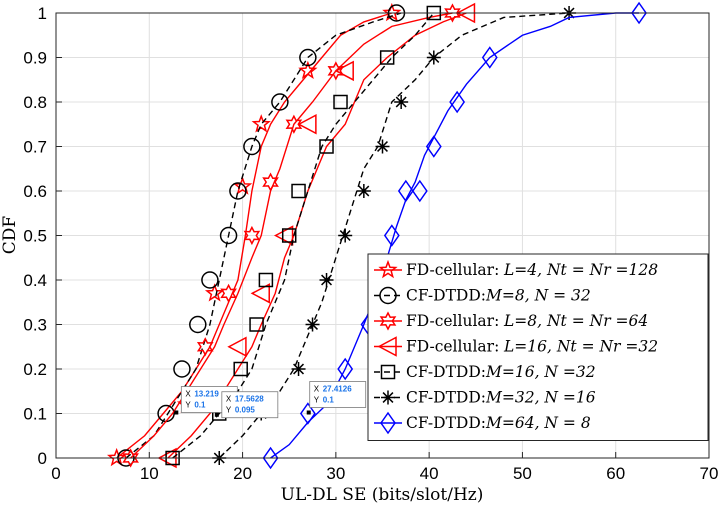 This screenshot has height=524, width=723. I want to click on legend-entry: FD-cellular: L=4, Nt = Nr =128, so click(516, 269).